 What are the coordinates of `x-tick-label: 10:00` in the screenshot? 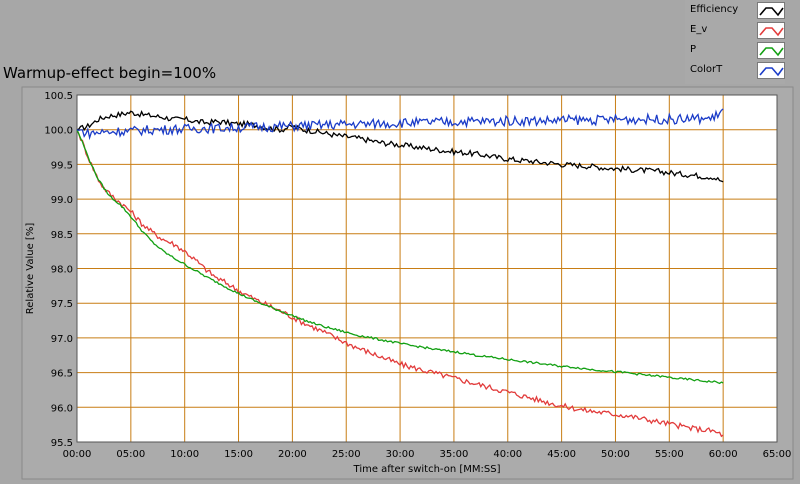 It's located at (184, 454).